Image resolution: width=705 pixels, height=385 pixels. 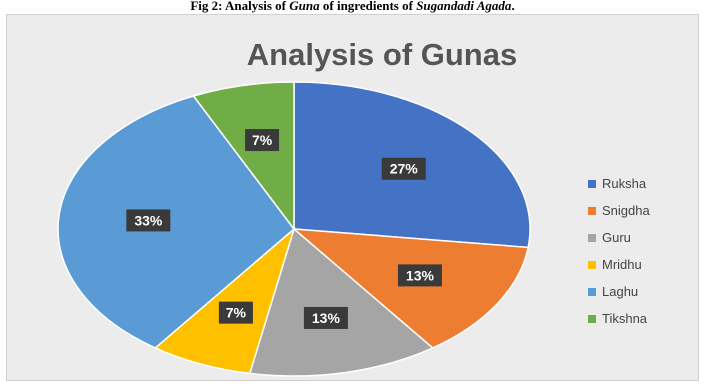 What do you see at coordinates (622, 264) in the screenshot?
I see `legend-label: Mridhu` at bounding box center [622, 264].